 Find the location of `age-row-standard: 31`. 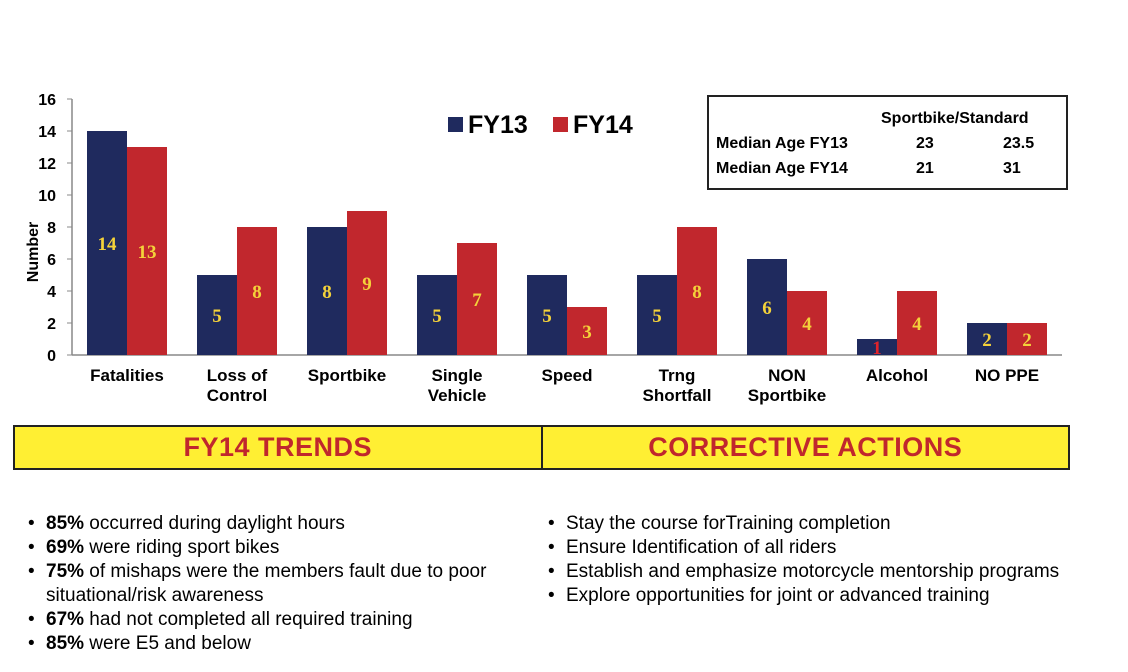

age-row-standard: 31 is located at coordinates (1012, 168).